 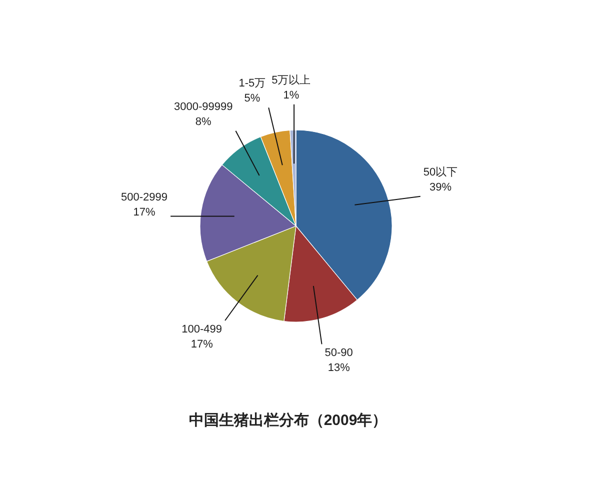 I want to click on data-label: 5万以上 1%, so click(x=291, y=88).